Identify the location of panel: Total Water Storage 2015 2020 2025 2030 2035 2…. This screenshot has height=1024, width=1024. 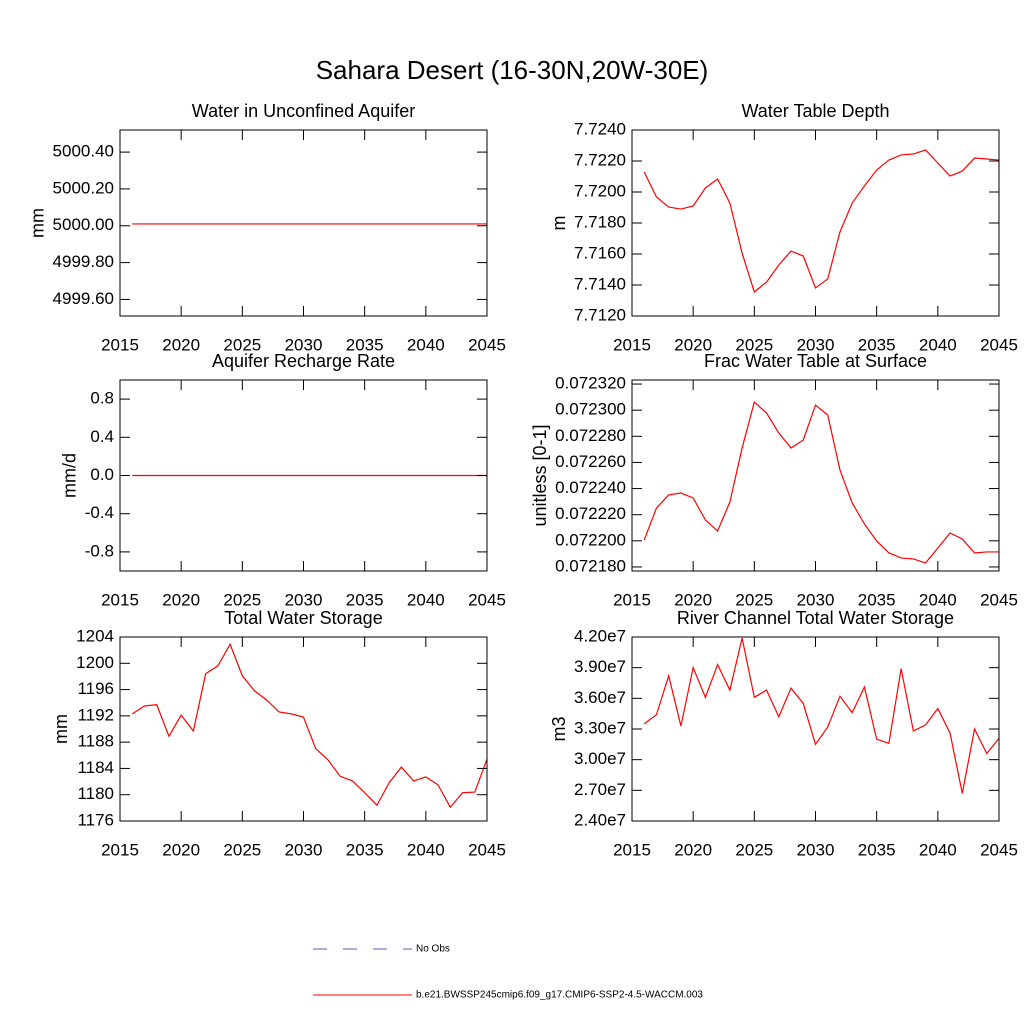
(278, 734).